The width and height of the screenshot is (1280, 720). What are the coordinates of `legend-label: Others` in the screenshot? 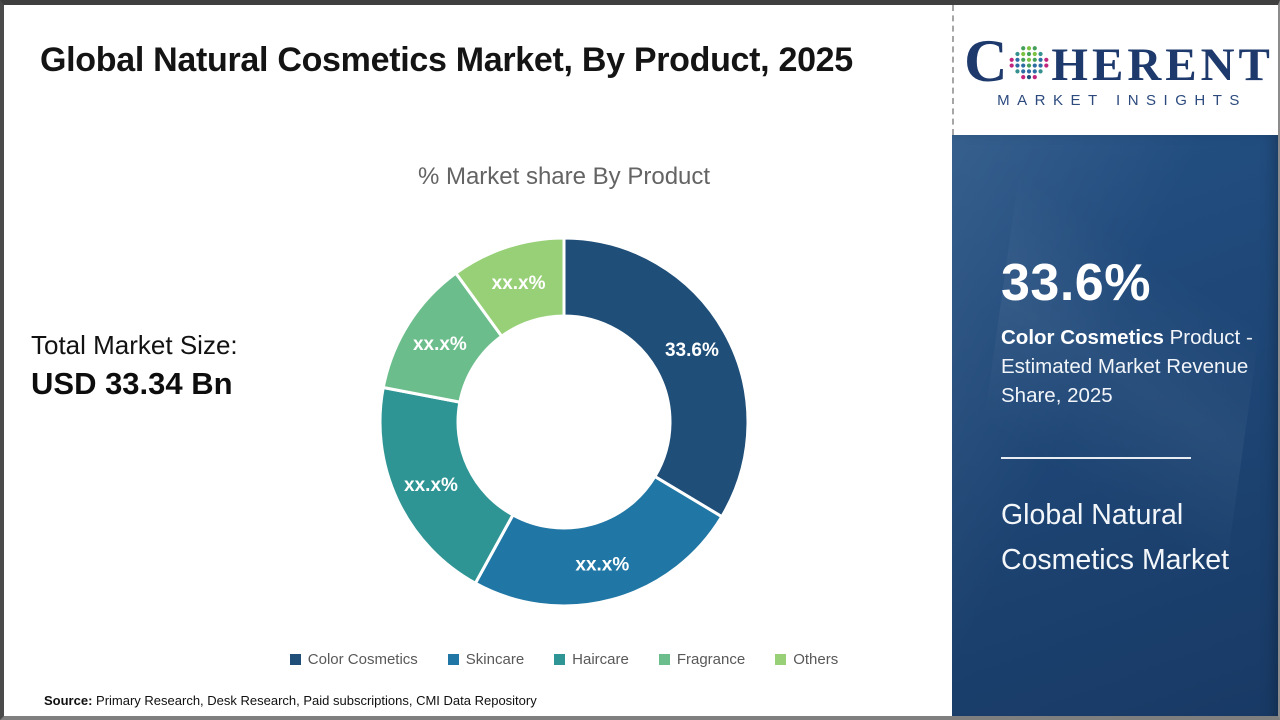 It's located at (816, 659).